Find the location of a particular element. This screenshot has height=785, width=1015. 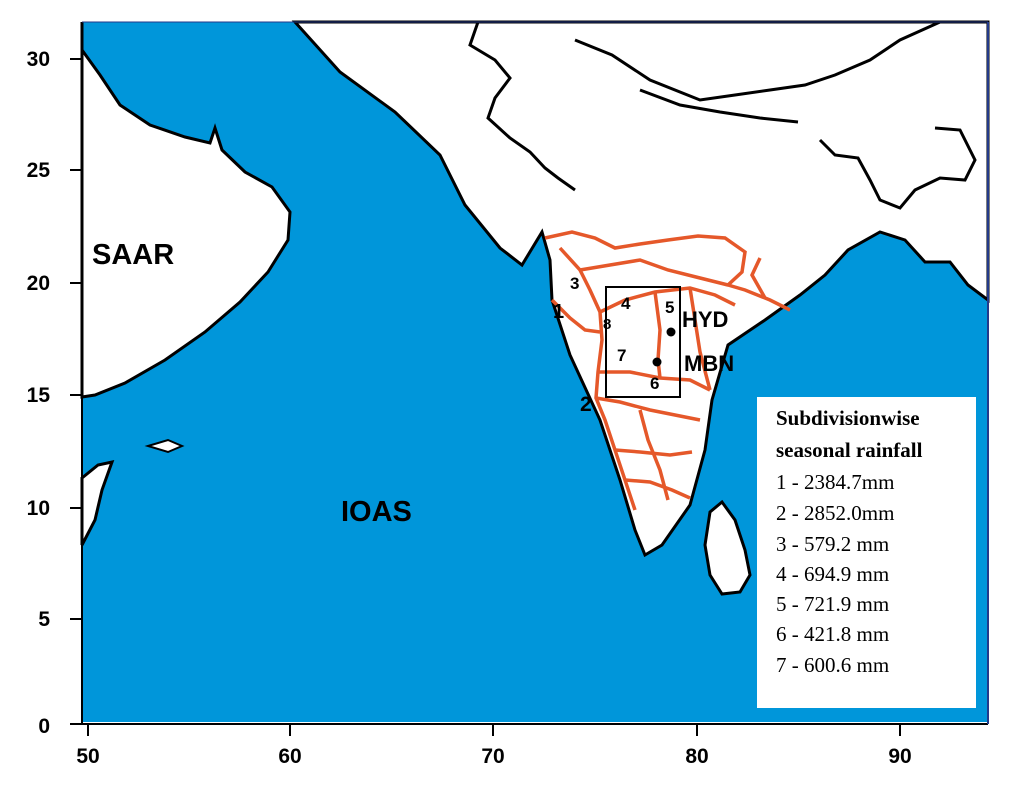

y-tick-label-10: 10 is located at coordinates (38, 508).